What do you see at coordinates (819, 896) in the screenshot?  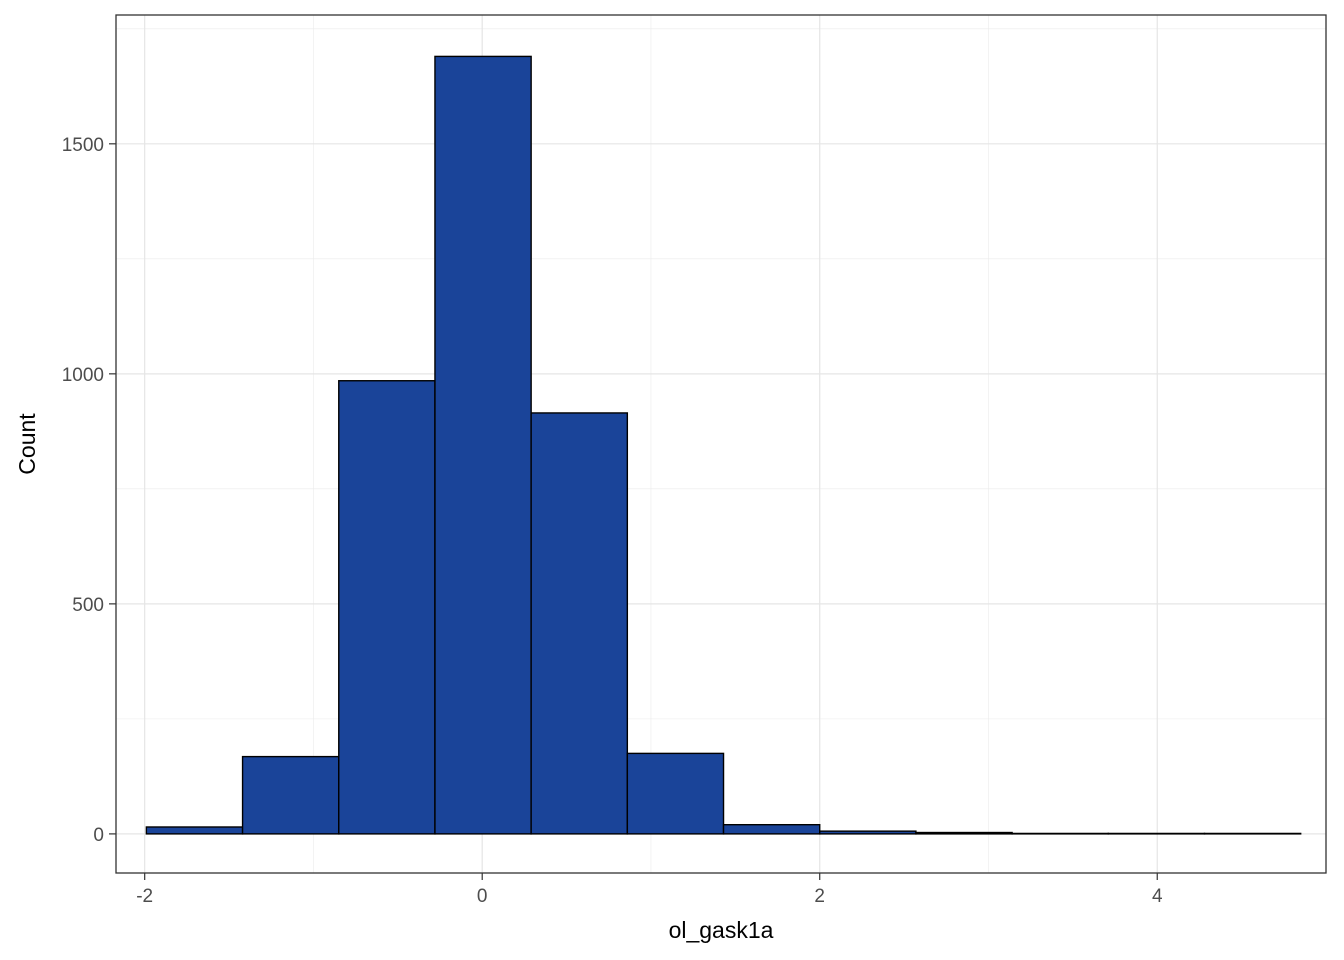 I see `x-tick-label: 2` at bounding box center [819, 896].